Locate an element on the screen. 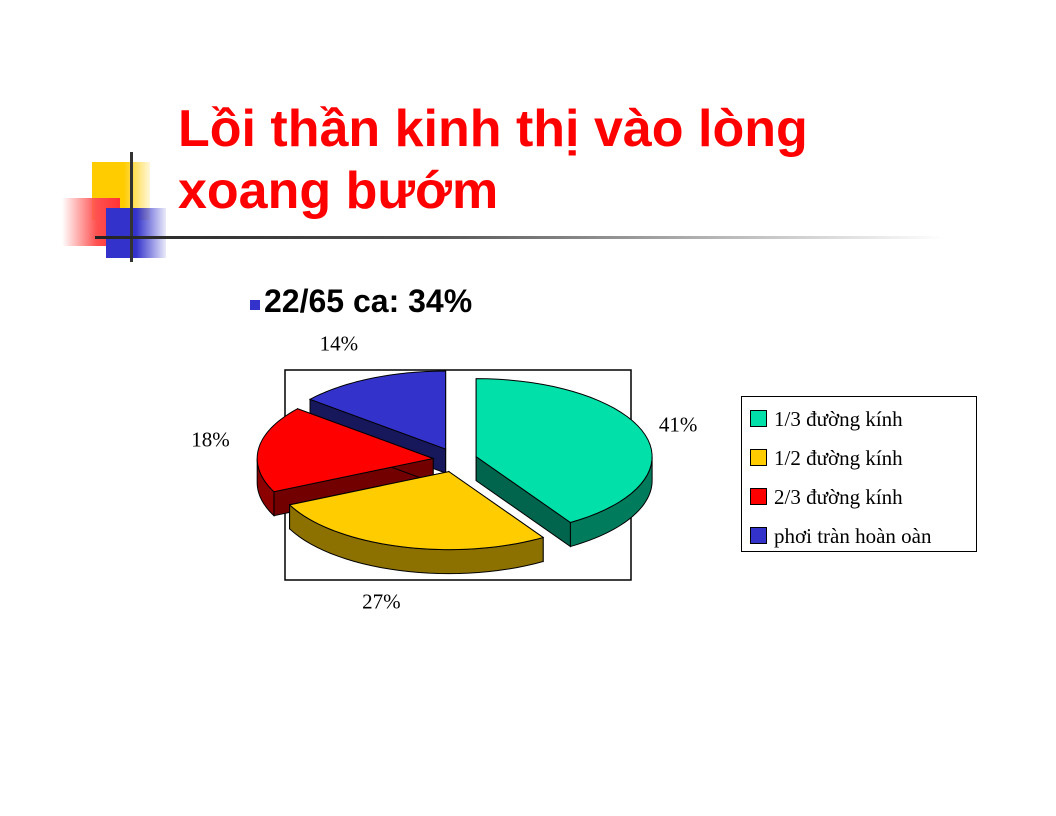 This screenshot has width=1056, height=816. legend-label-4: phơi tràn hoàn oàn is located at coordinates (853, 536).